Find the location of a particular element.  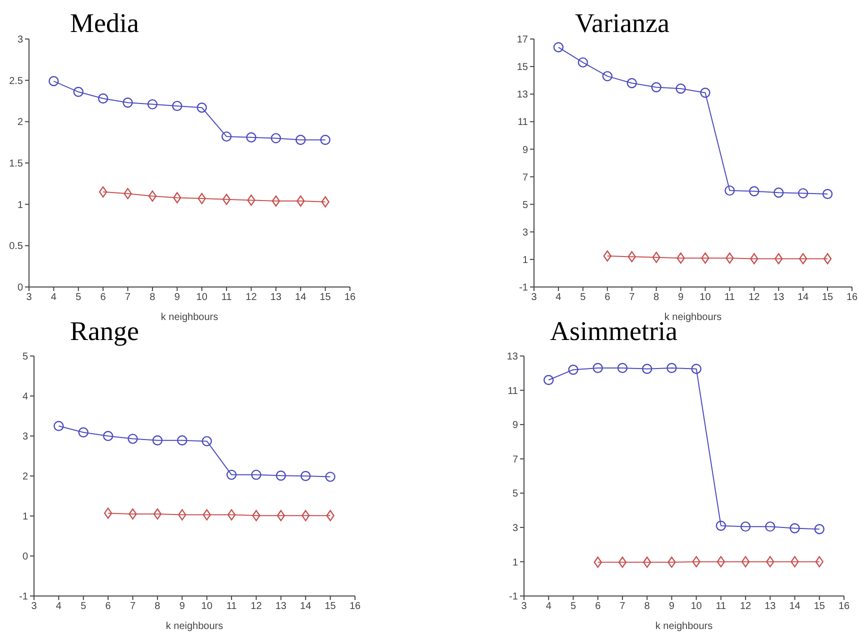

y-tick-label: 2 is located at coordinates (20, 122).